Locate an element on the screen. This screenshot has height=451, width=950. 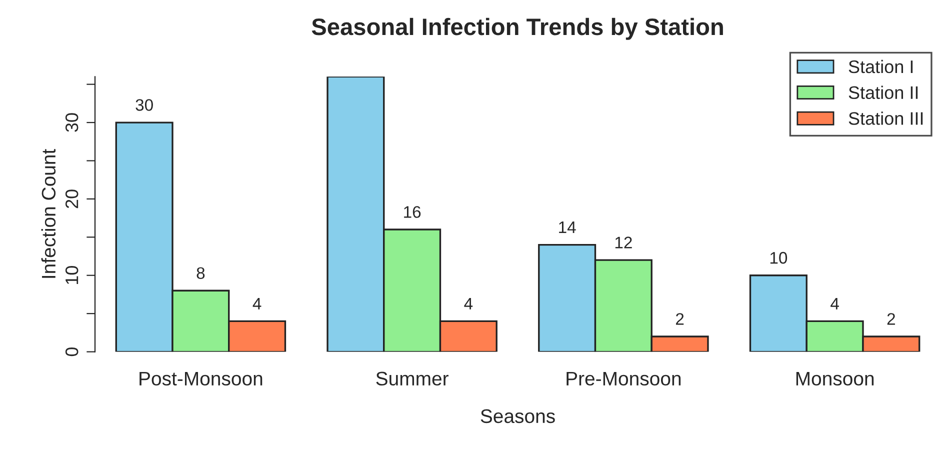
y-tick-label: 30 is located at coordinates (71, 122).